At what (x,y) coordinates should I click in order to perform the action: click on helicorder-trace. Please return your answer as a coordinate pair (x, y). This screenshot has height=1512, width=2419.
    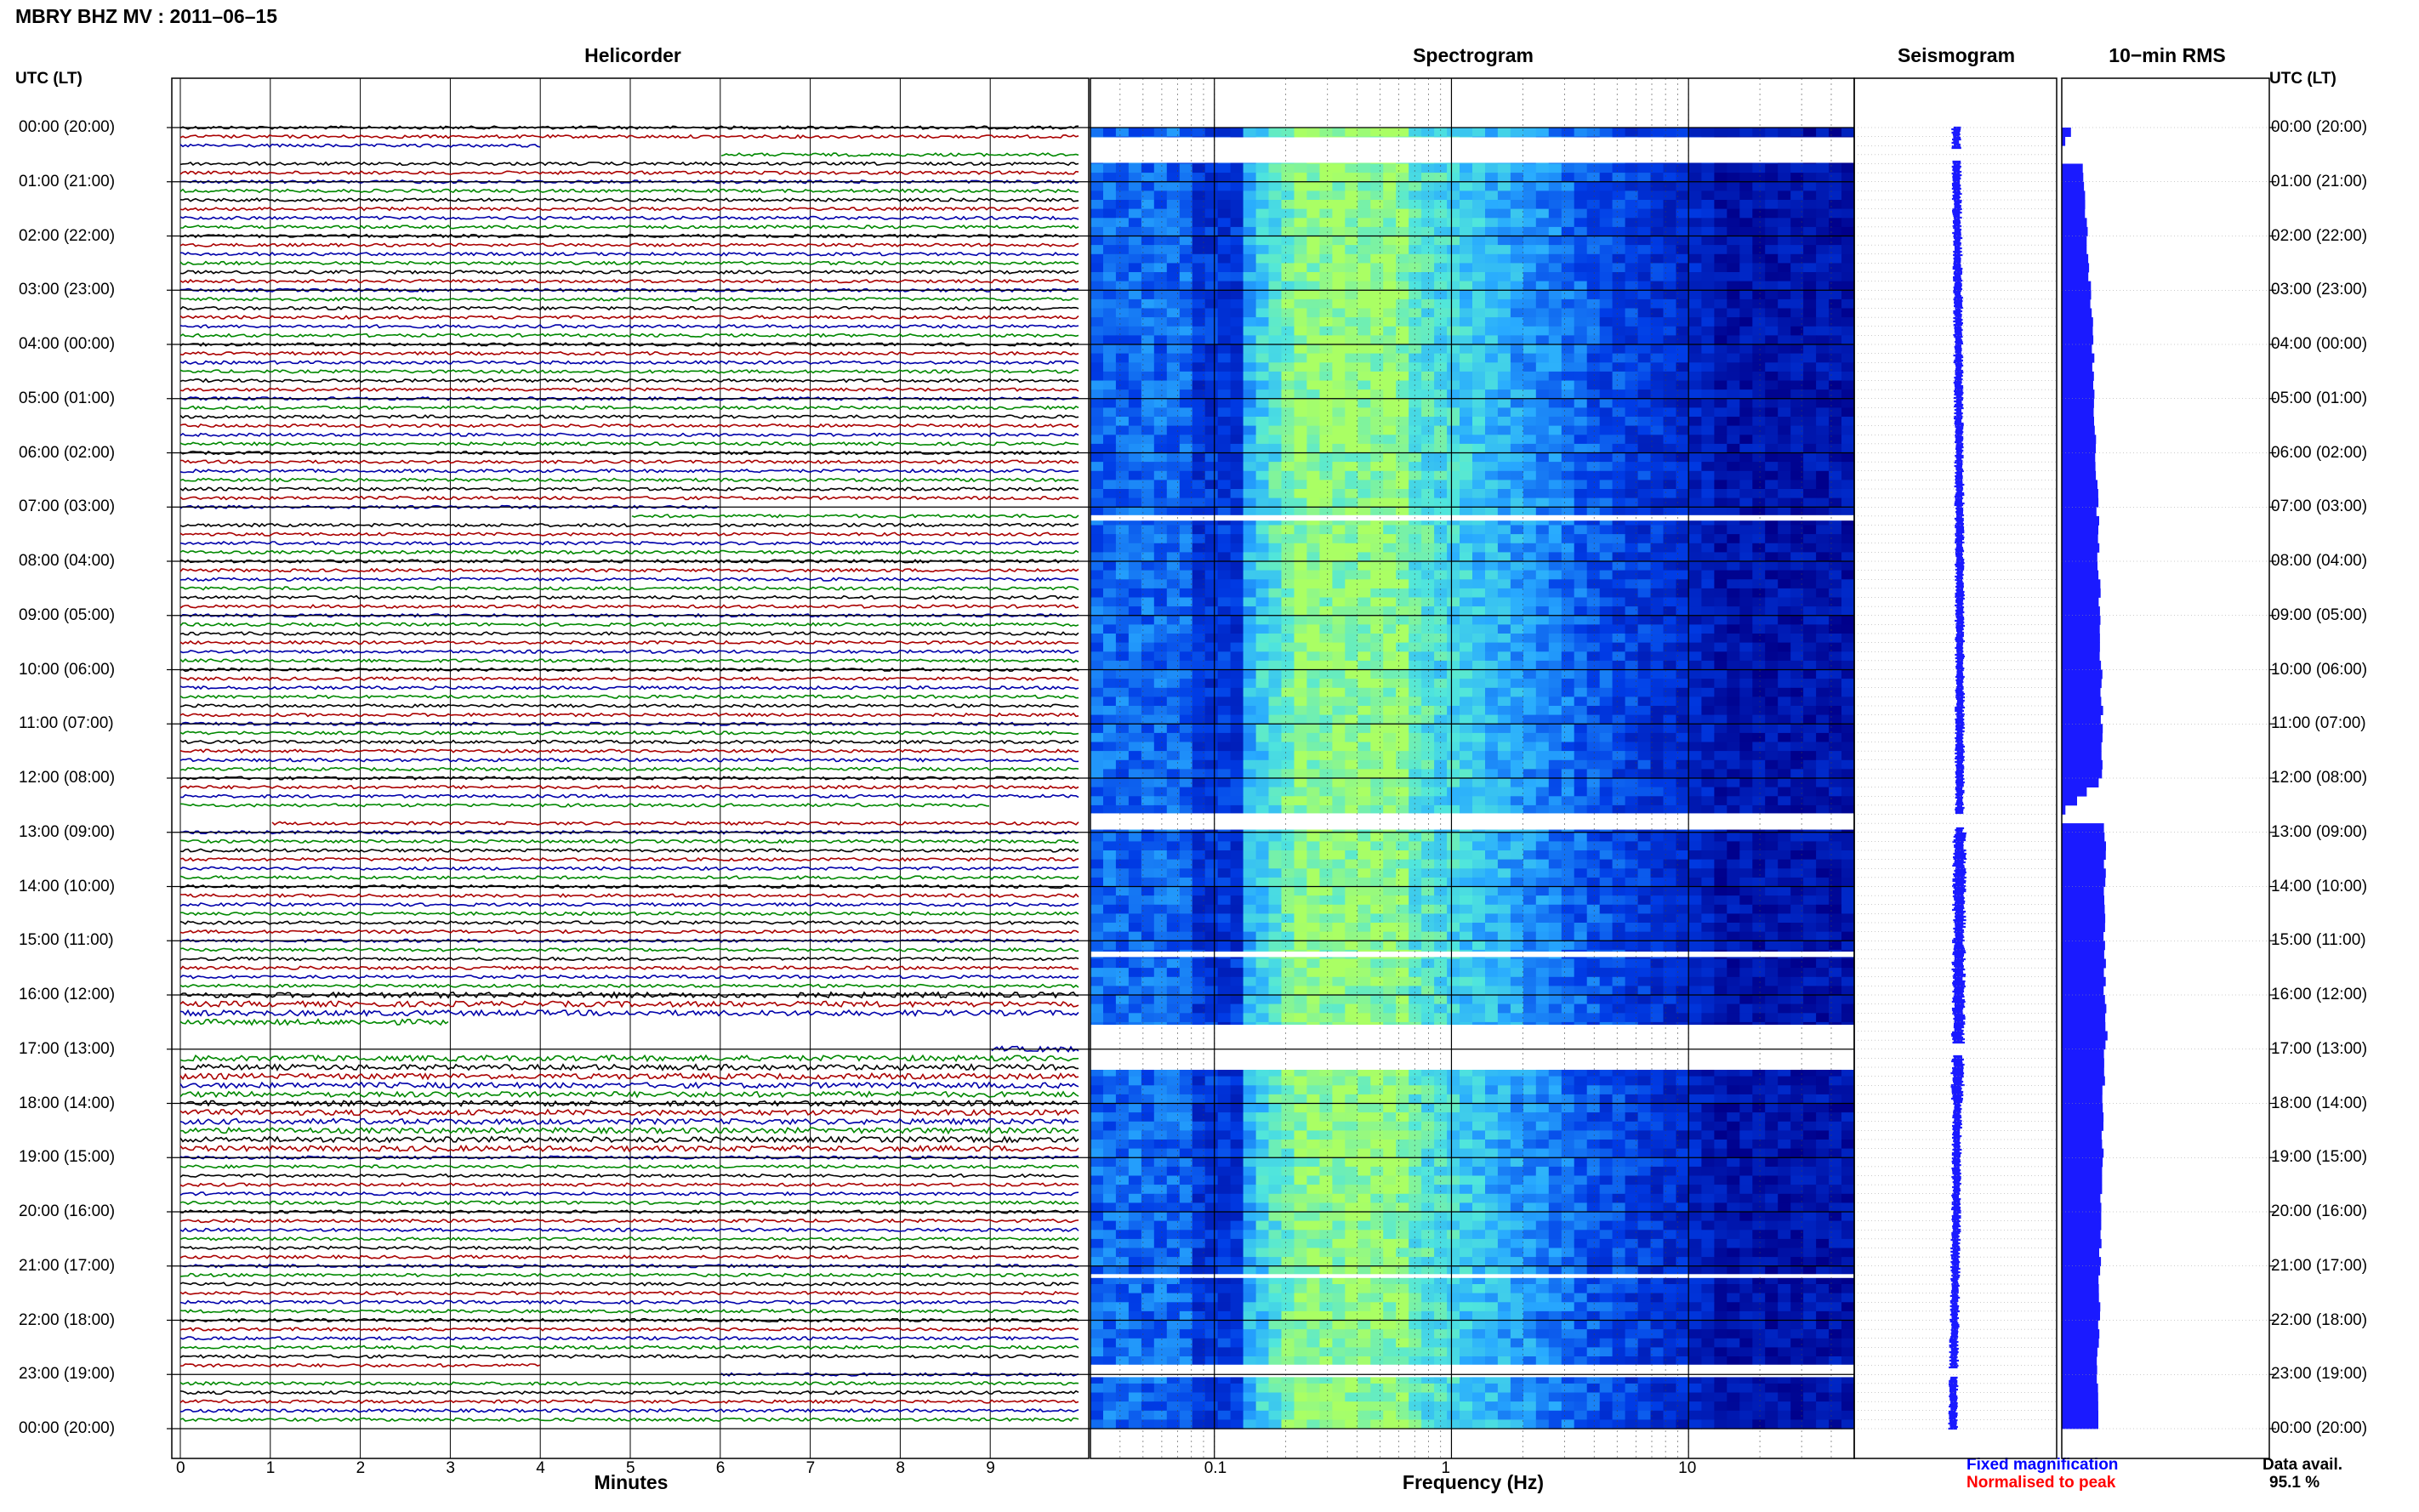
    Looking at the image, I should click on (629, 896).